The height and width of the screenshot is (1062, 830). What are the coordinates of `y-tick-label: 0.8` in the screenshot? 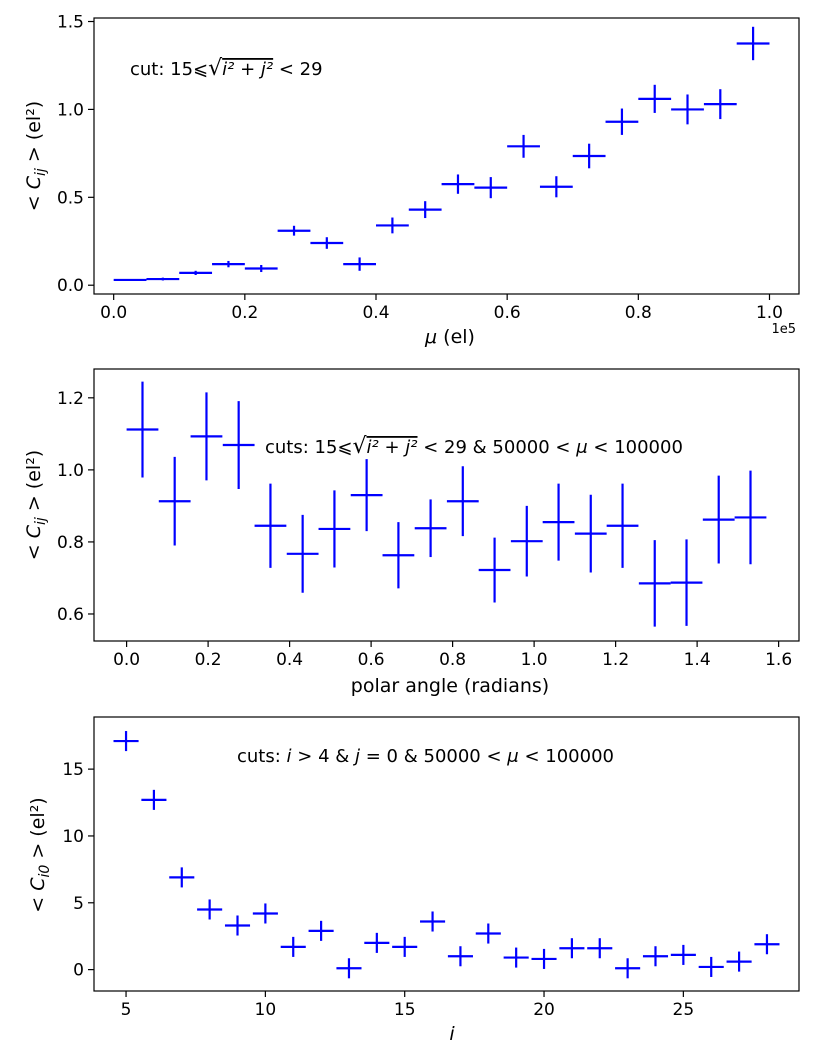 It's located at (70, 543).